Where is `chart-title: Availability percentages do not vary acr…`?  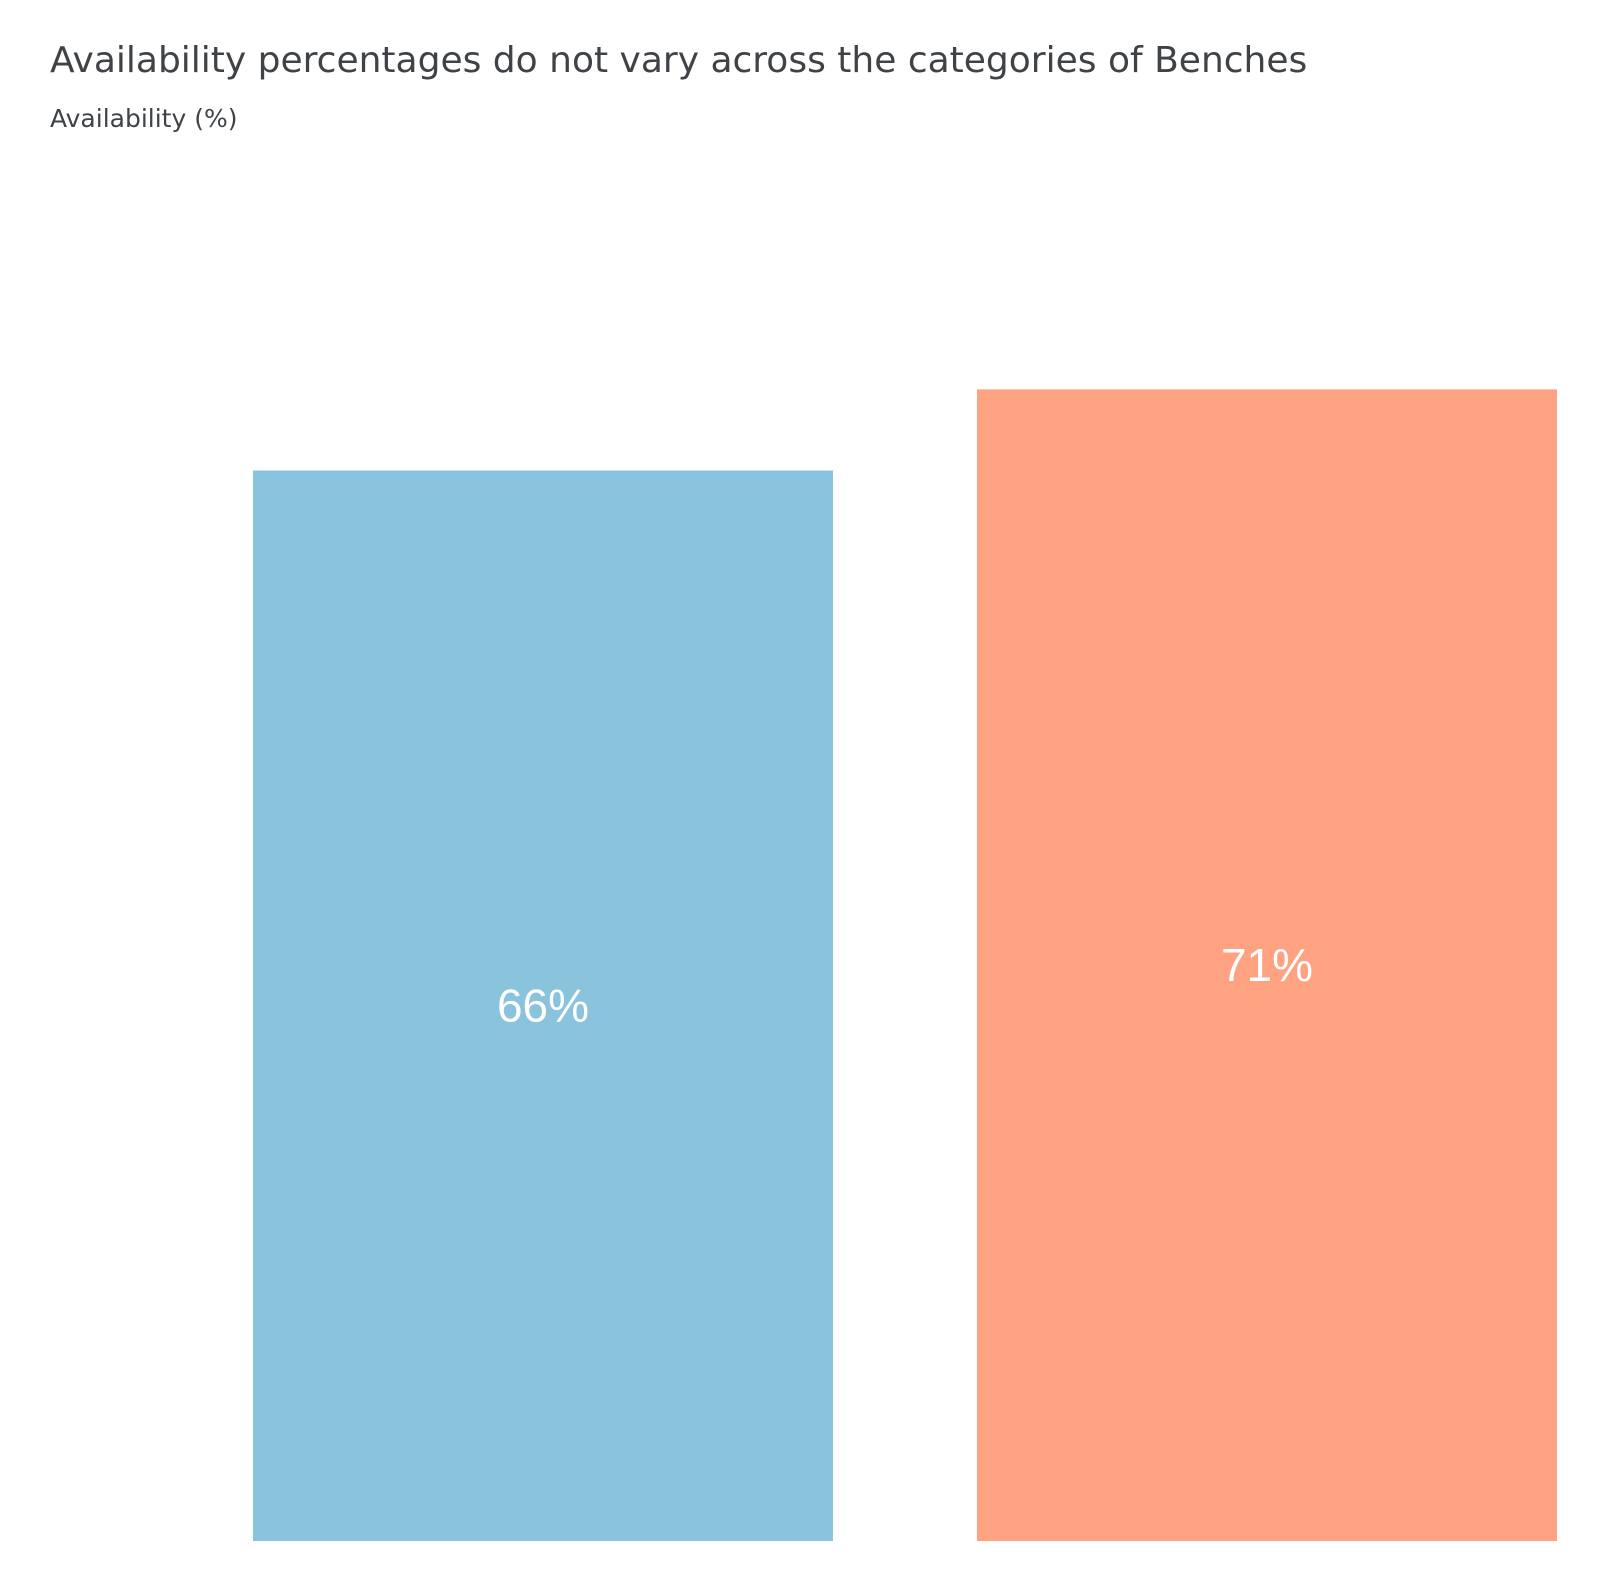 chart-title: Availability percentages do not vary acr… is located at coordinates (679, 60).